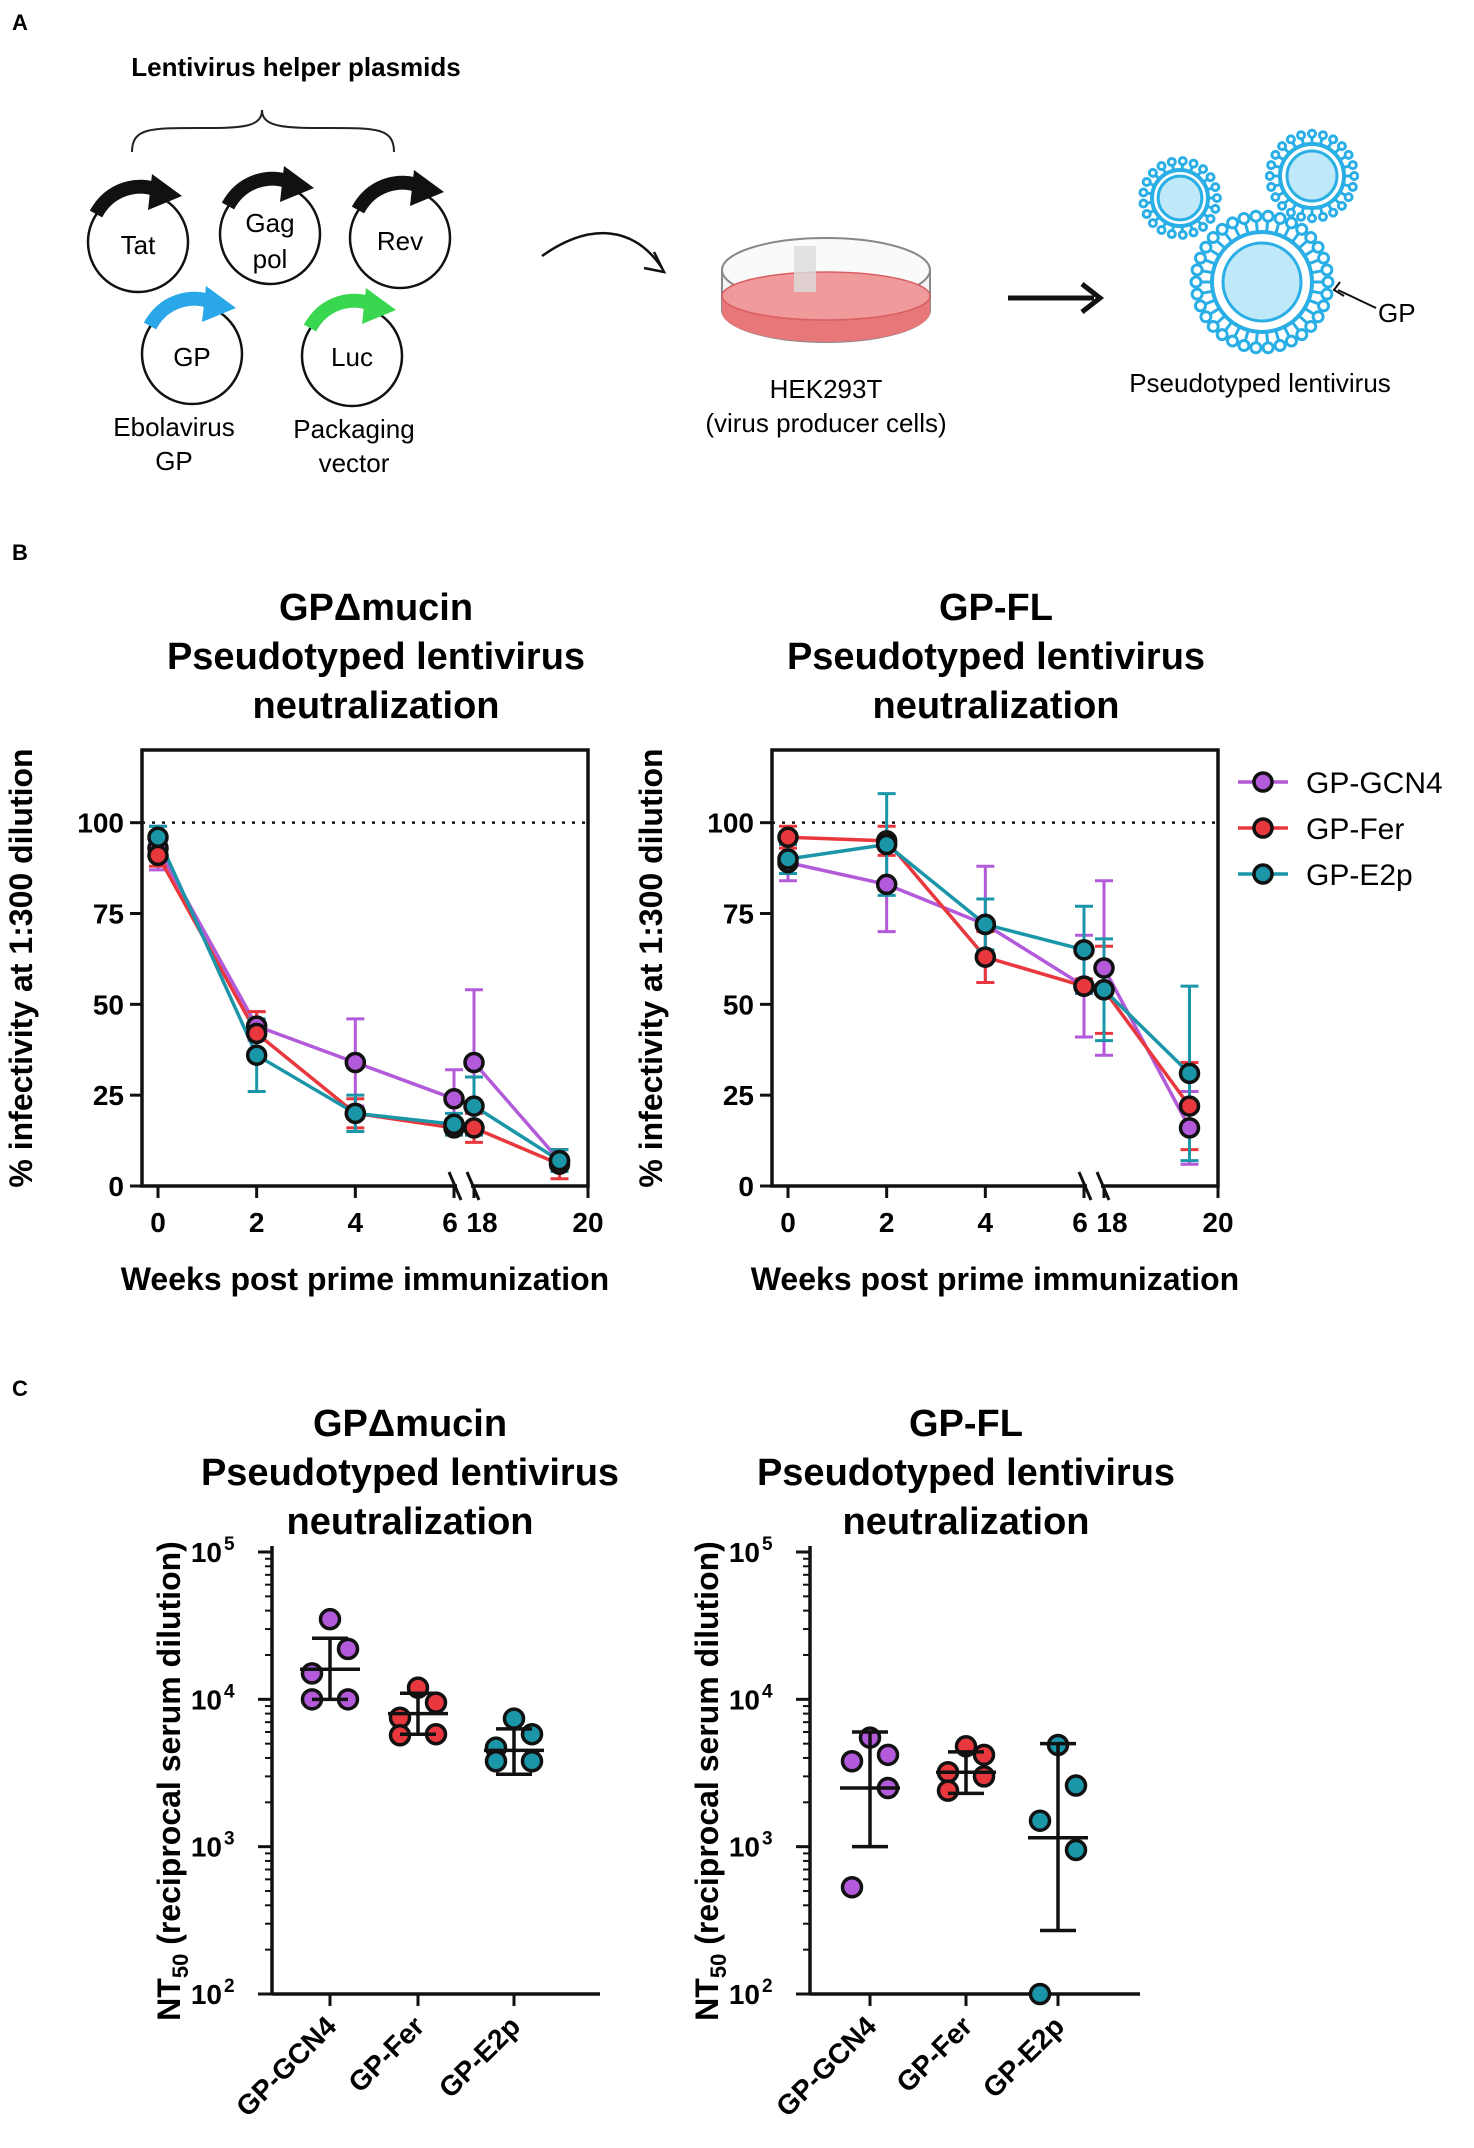 The height and width of the screenshot is (2148, 1474). I want to click on x-category-label: GP-Fer, so click(934, 2054).